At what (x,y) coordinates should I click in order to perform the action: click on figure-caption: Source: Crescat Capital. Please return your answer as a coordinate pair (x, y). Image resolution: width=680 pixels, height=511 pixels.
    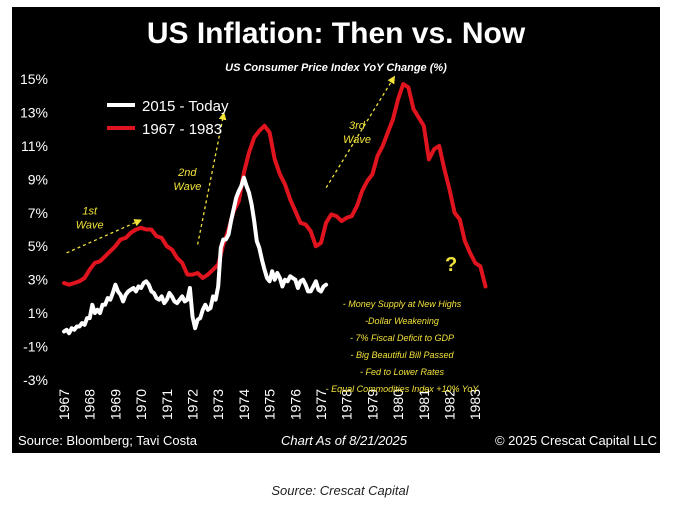
    Looking at the image, I should click on (340, 490).